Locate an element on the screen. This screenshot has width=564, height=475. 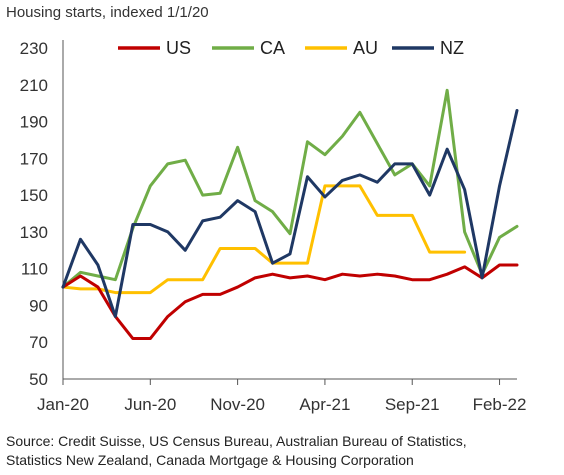
legend: US CA AU NZ is located at coordinates (291, 48).